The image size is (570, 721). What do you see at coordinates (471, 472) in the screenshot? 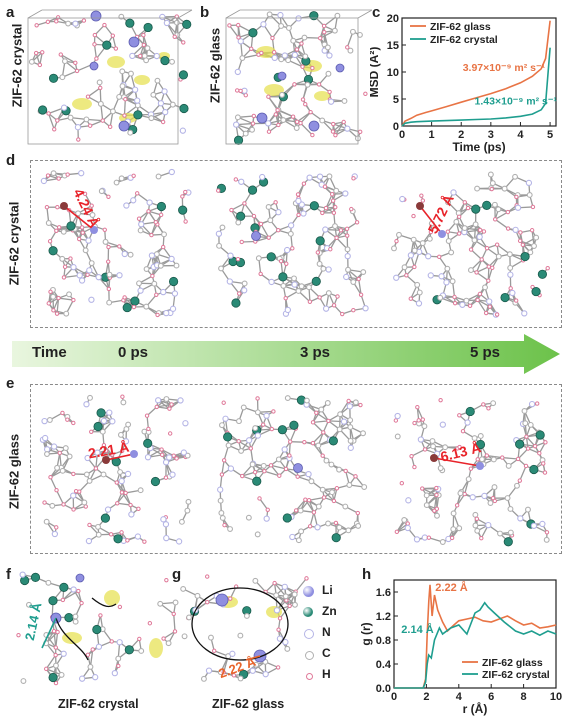
I see `panel-e-snapshot-5ps` at bounding box center [471, 472].